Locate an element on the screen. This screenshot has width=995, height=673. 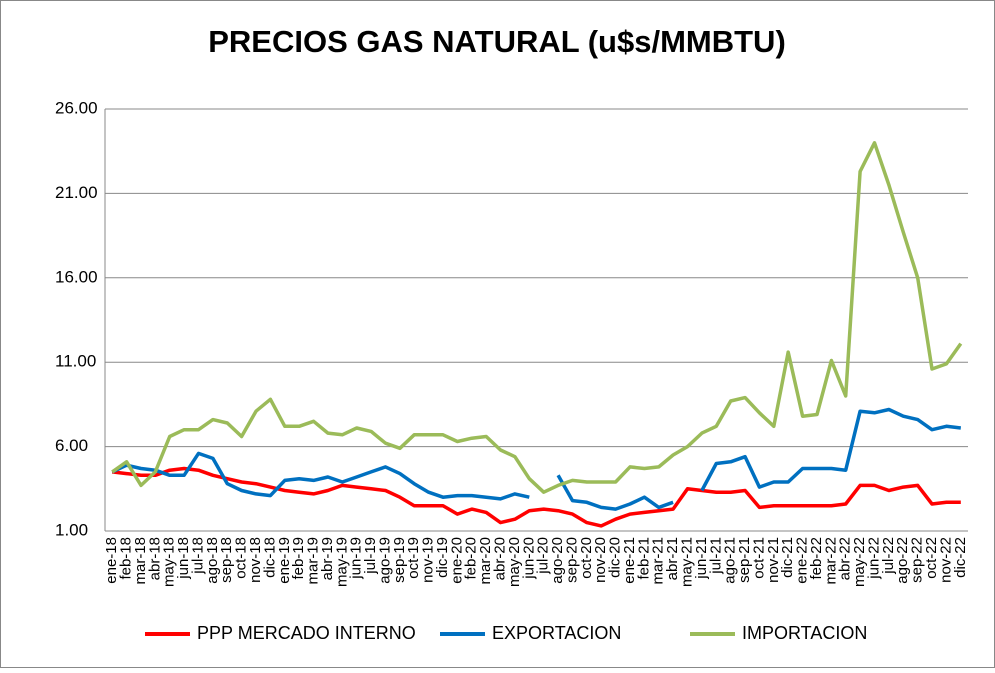
x-tick-label: sep-22 is located at coordinates (917, 560).